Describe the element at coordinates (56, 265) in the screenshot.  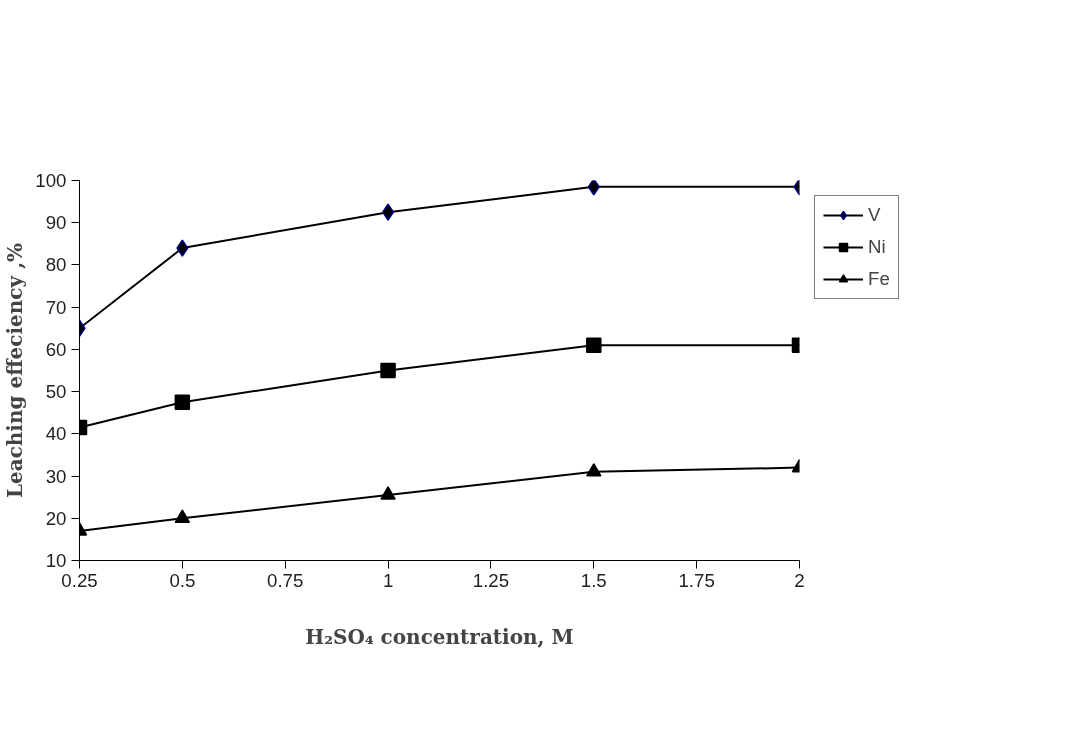
I see `y-tick-label: 80` at that location.